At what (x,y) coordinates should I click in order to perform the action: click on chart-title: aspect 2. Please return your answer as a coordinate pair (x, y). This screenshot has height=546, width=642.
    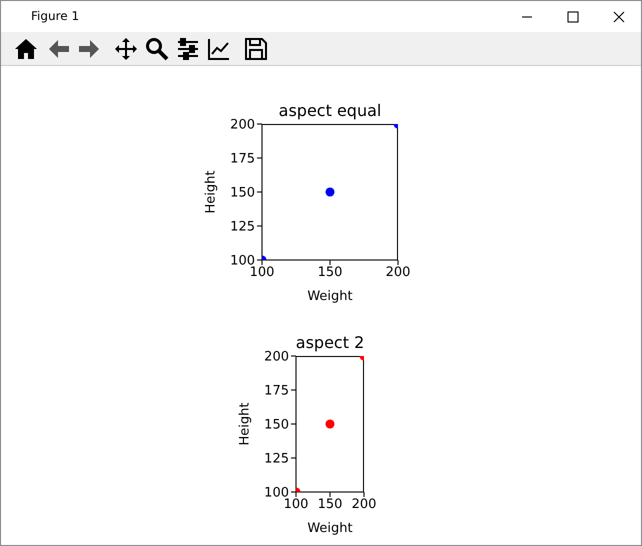
    Looking at the image, I should click on (330, 342).